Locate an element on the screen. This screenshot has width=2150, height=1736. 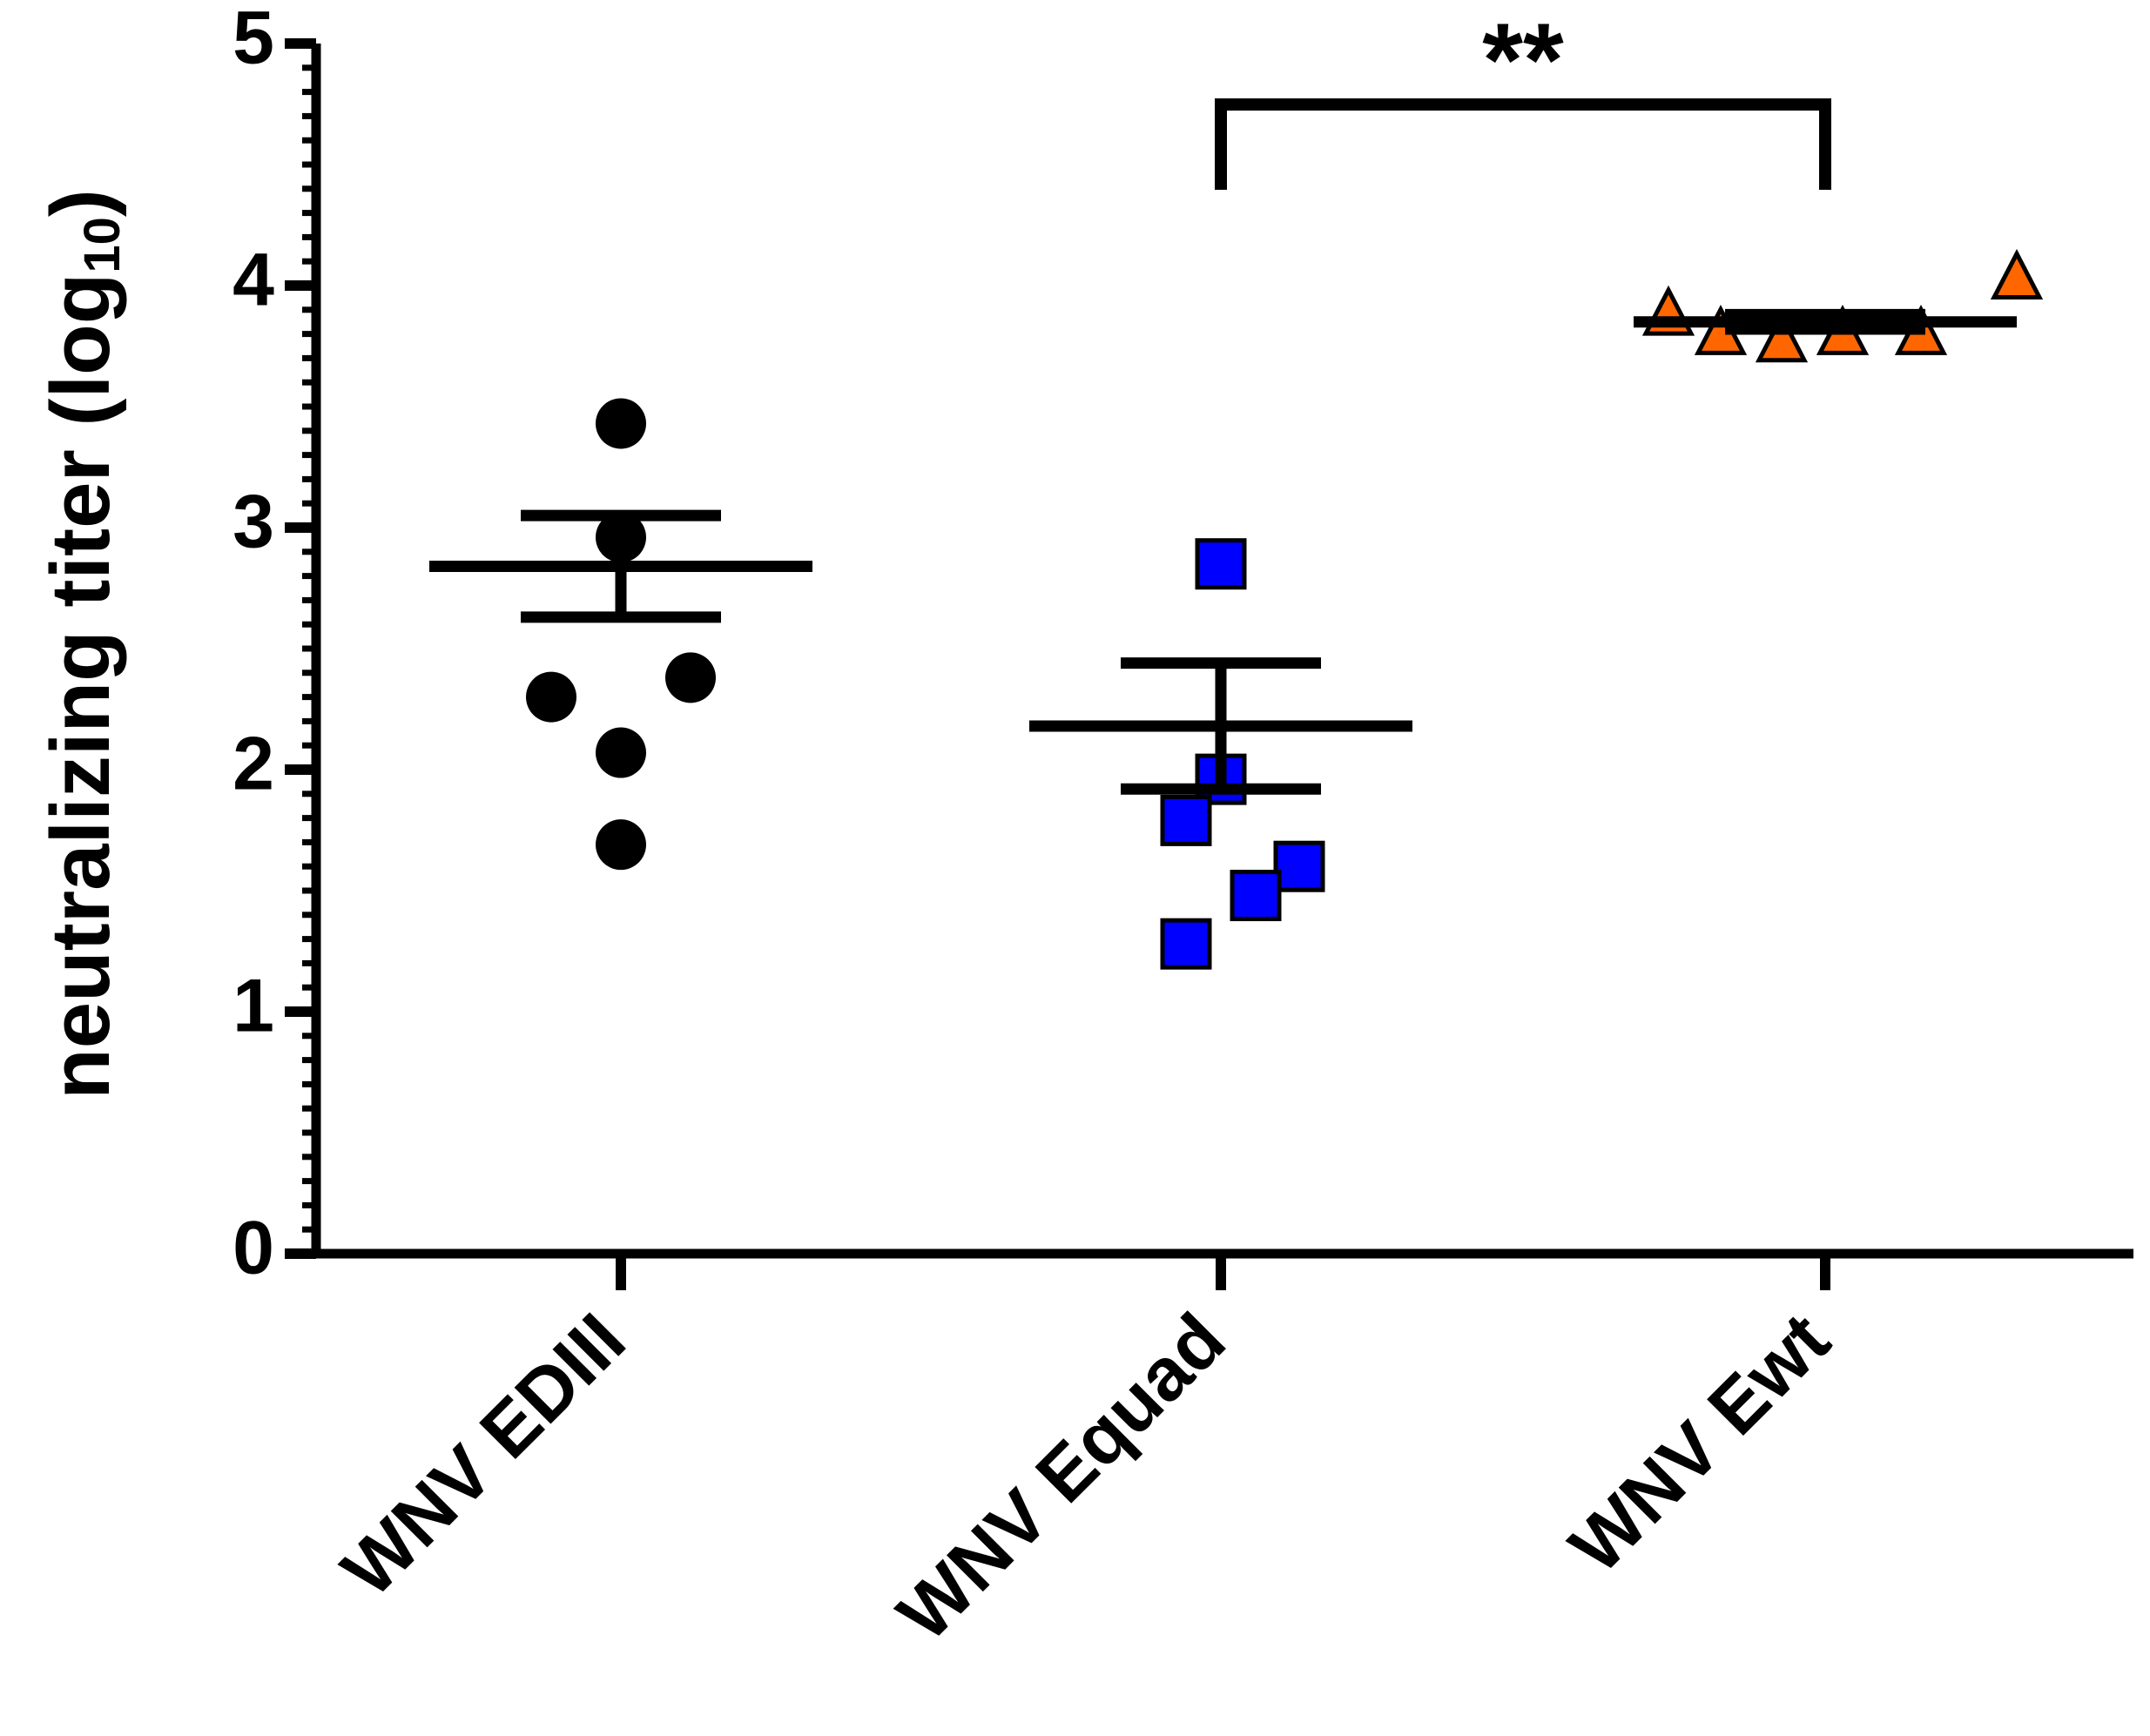
y-axis-ticks: 0 1 2 3 4 5 is located at coordinates (274, 645).